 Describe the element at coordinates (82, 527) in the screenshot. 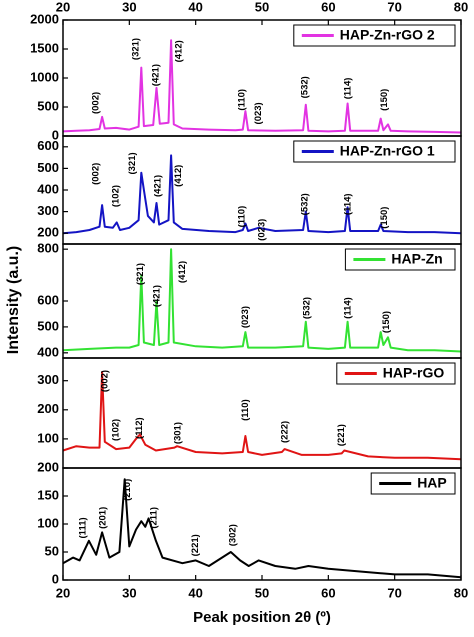

I see `peak-label: (111)` at that location.